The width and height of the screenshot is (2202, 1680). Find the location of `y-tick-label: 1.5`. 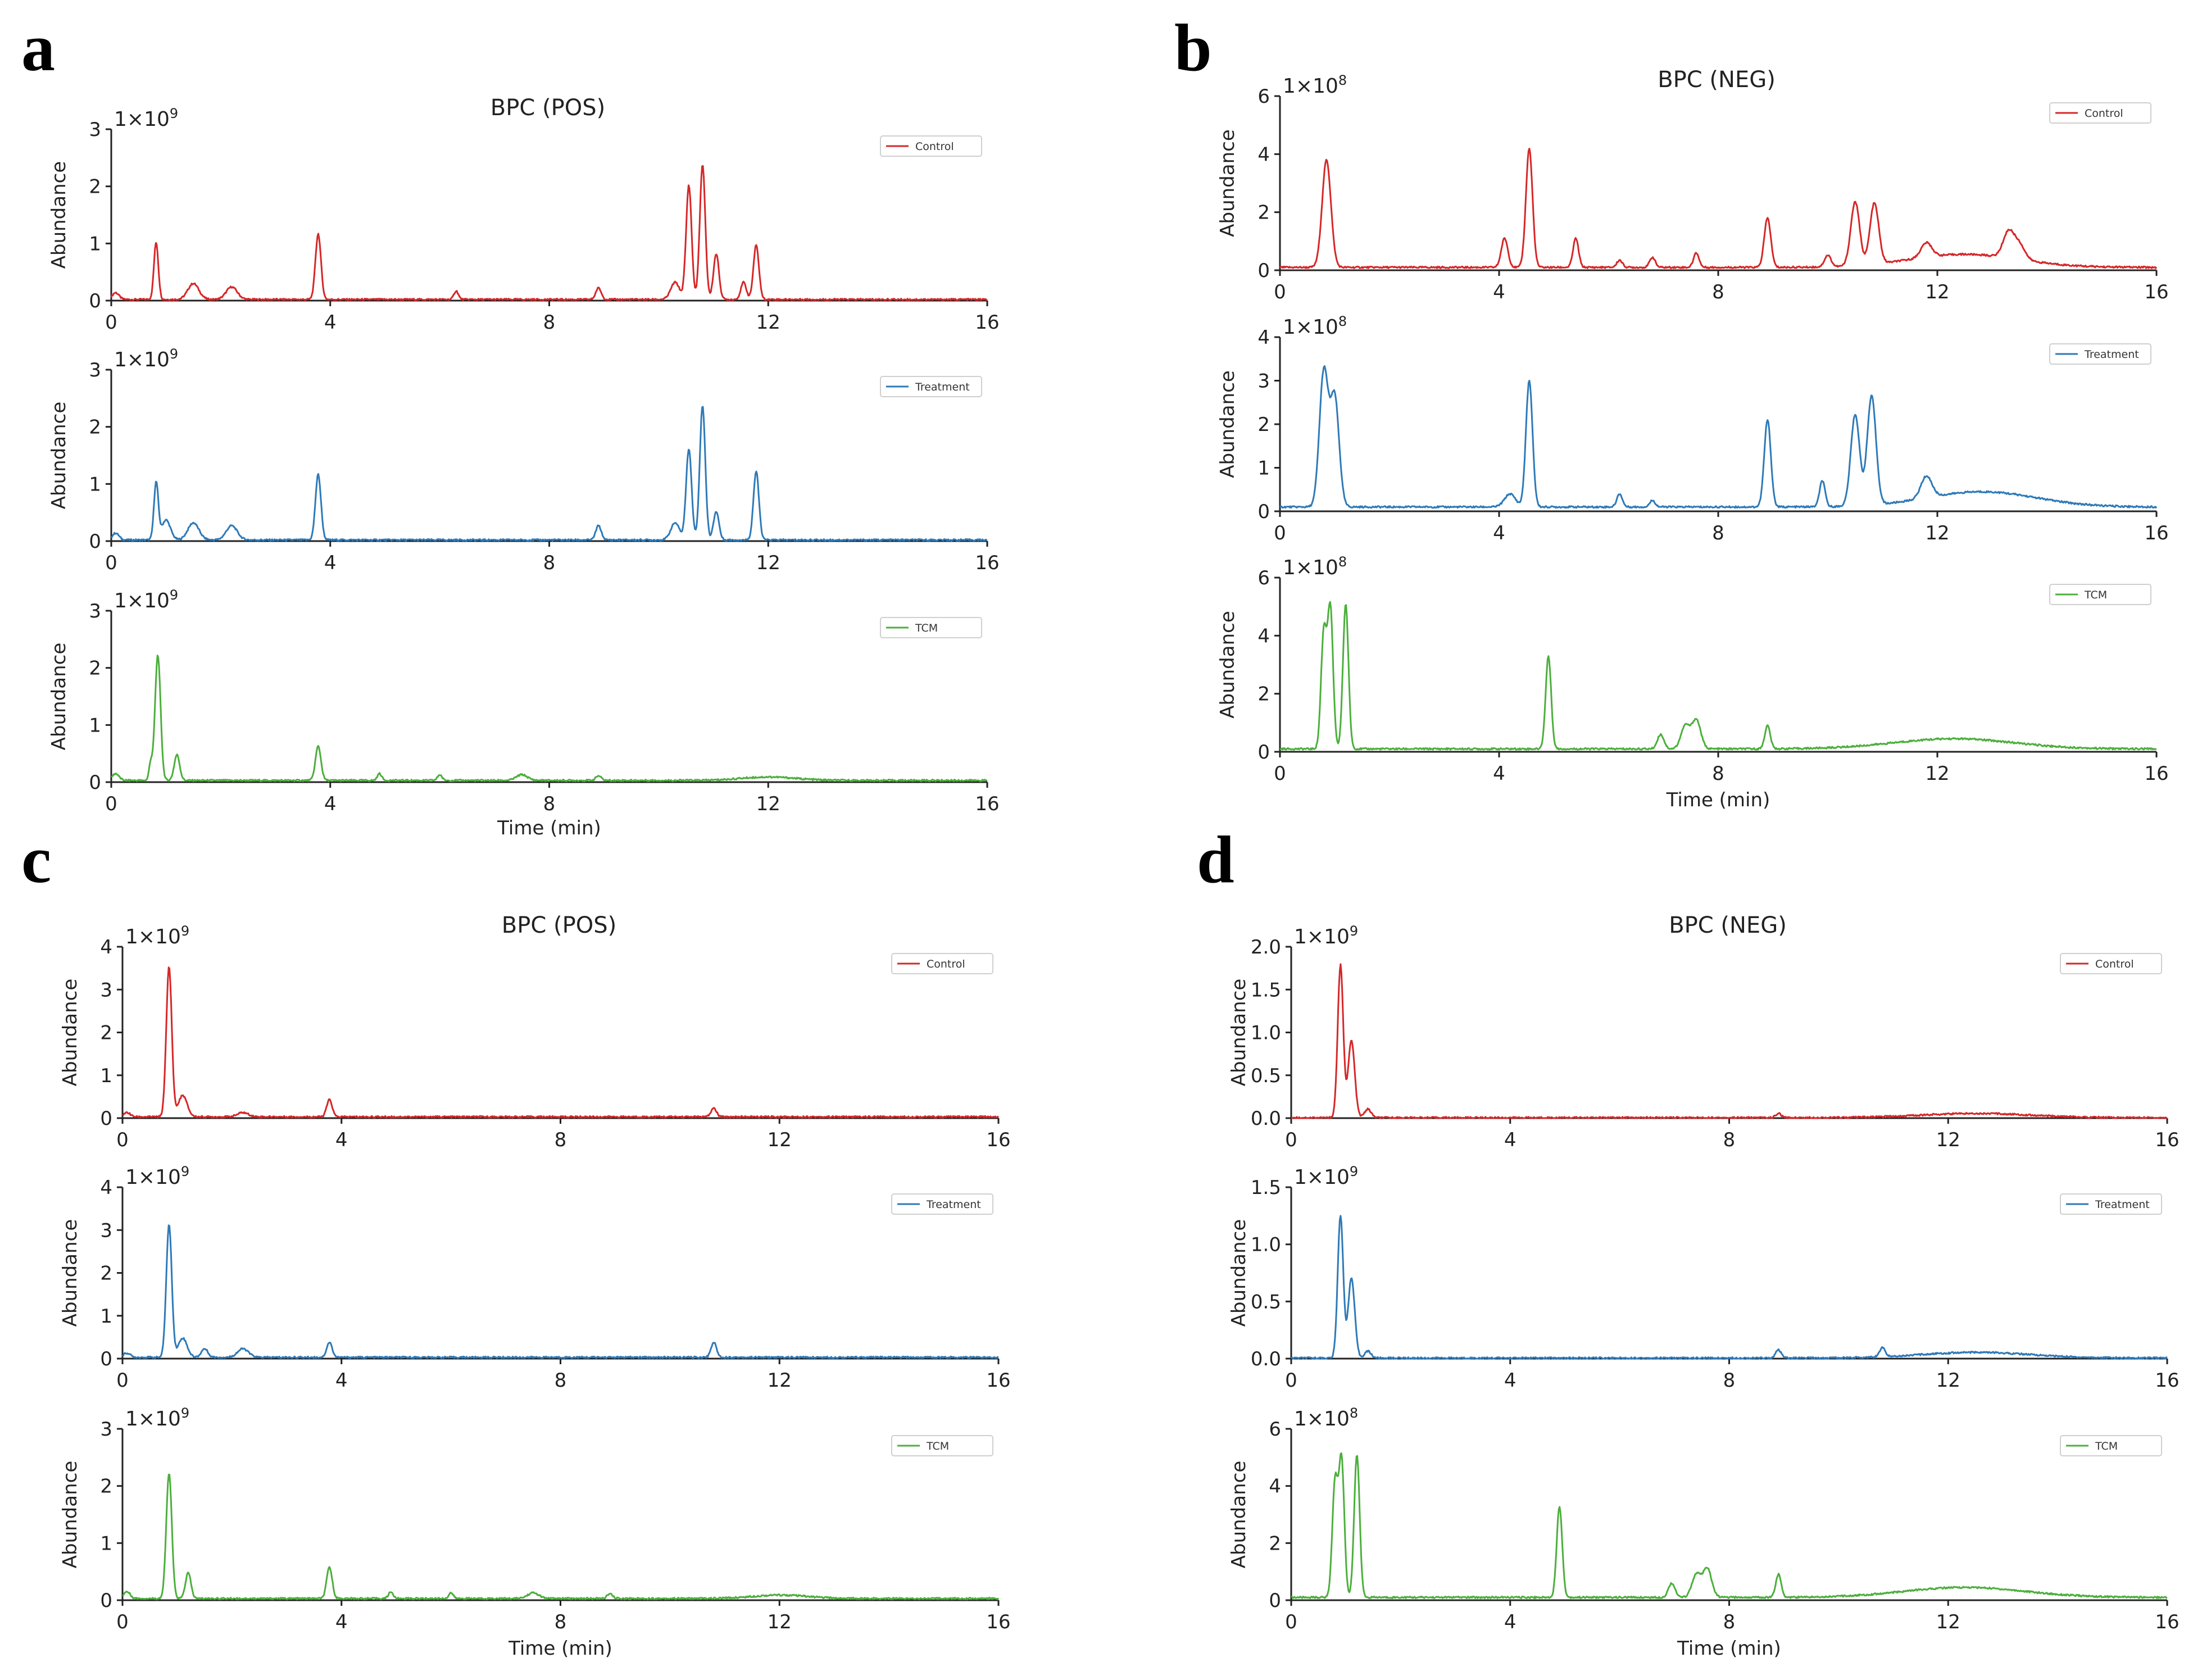

y-tick-label: 1.5 is located at coordinates (1266, 990).